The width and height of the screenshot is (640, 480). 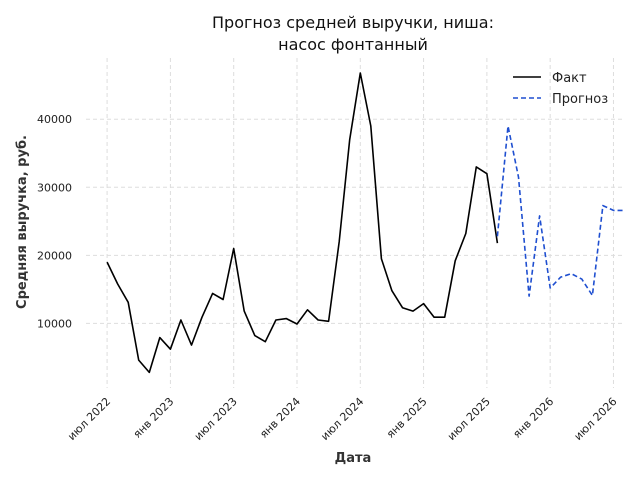 What do you see at coordinates (54, 221) in the screenshot?
I see `y-axis-ticks: 10000 20000 30000 40000` at bounding box center [54, 221].